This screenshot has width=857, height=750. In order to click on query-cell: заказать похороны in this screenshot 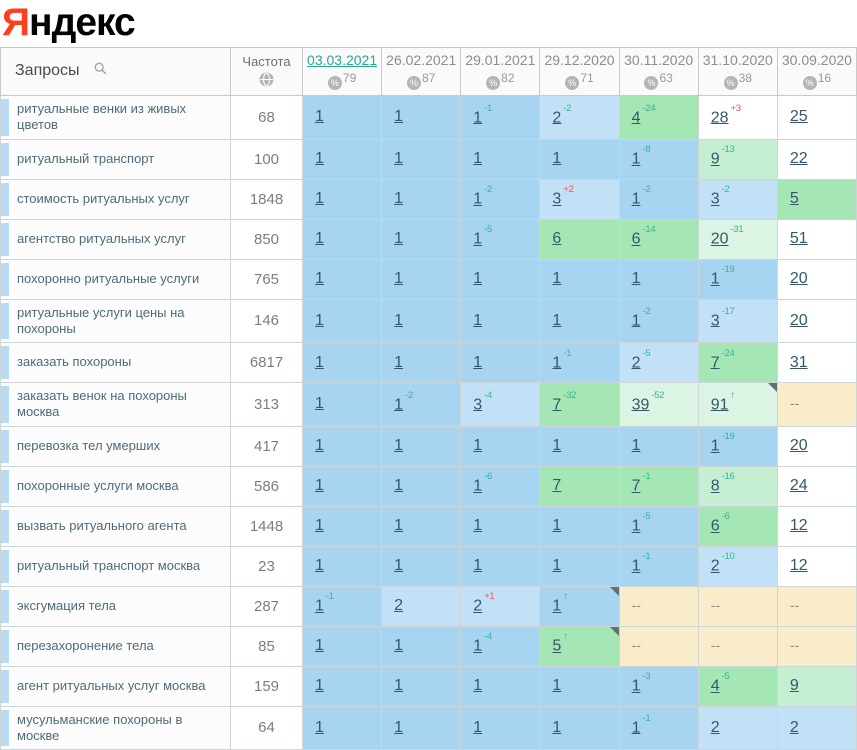, I will do `click(115, 362)`.